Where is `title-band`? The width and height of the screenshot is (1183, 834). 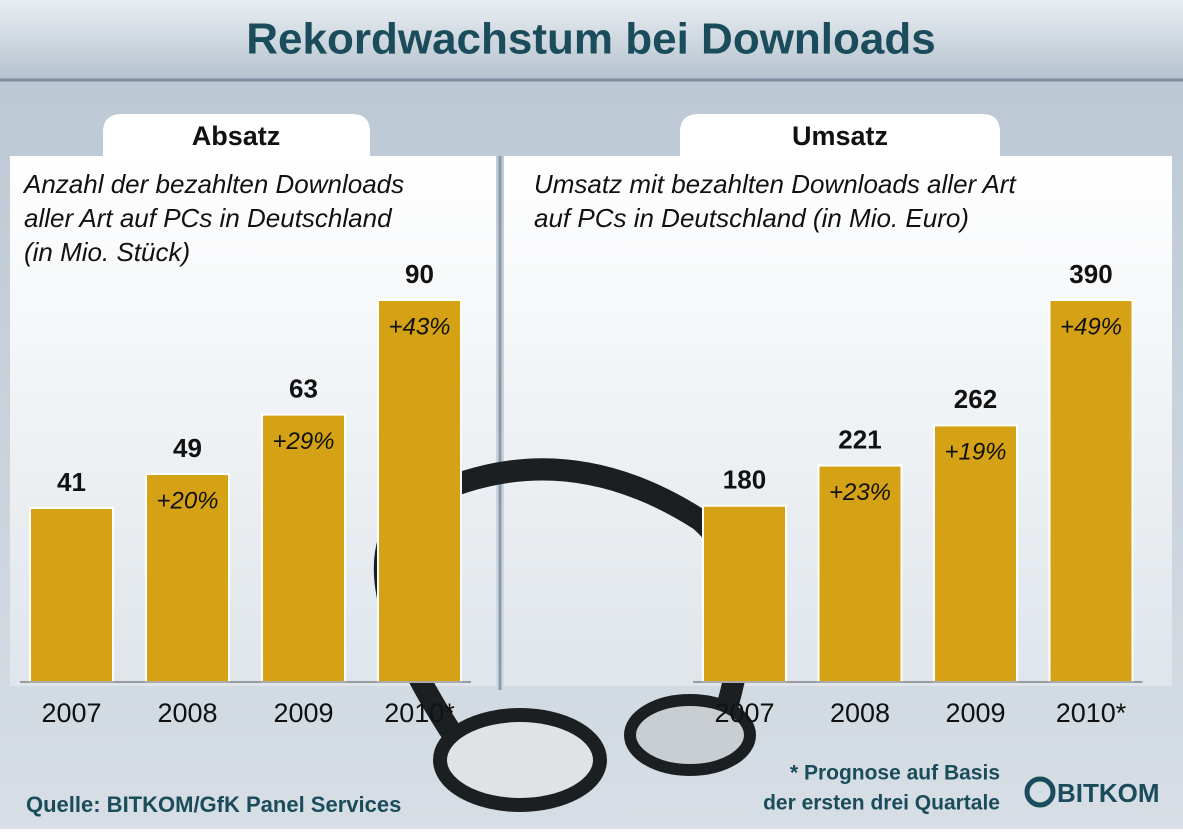 title-band is located at coordinates (591, 40).